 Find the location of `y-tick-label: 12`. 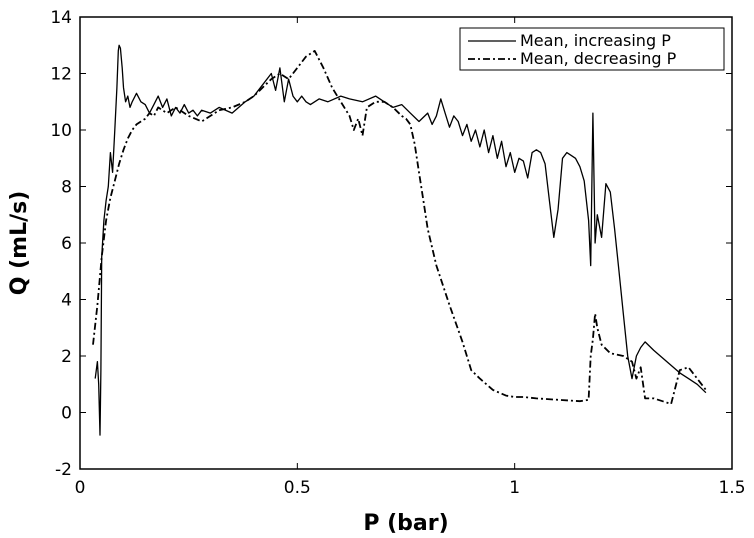

y-tick-label: 12 is located at coordinates (61, 75).